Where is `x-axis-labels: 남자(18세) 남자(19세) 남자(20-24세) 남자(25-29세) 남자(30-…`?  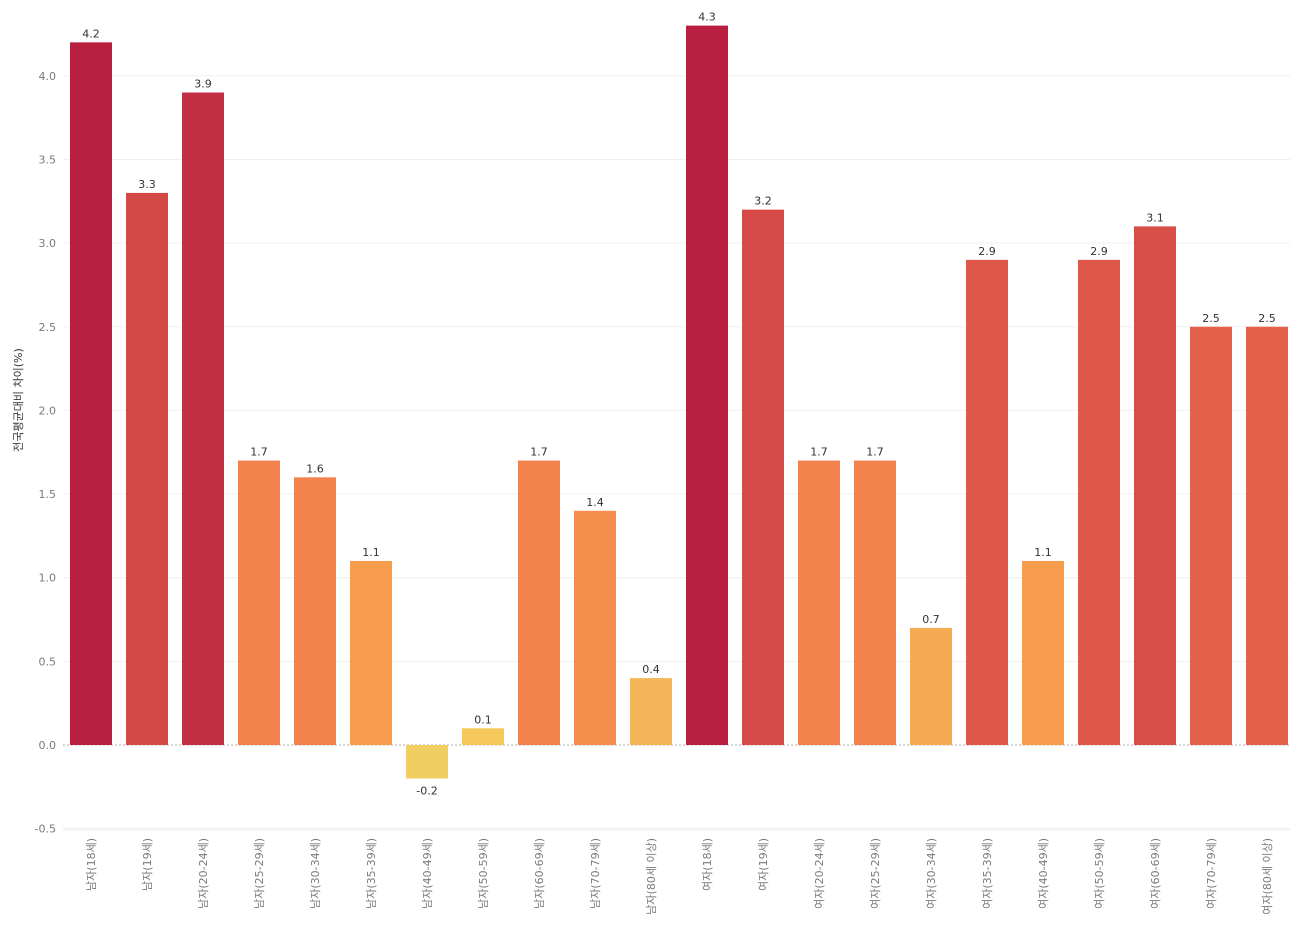
x-axis-labels: 남자(18세) 남자(19세) 남자(20-24세) 남자(25-29세) 남자(30-… is located at coordinates (679, 876).